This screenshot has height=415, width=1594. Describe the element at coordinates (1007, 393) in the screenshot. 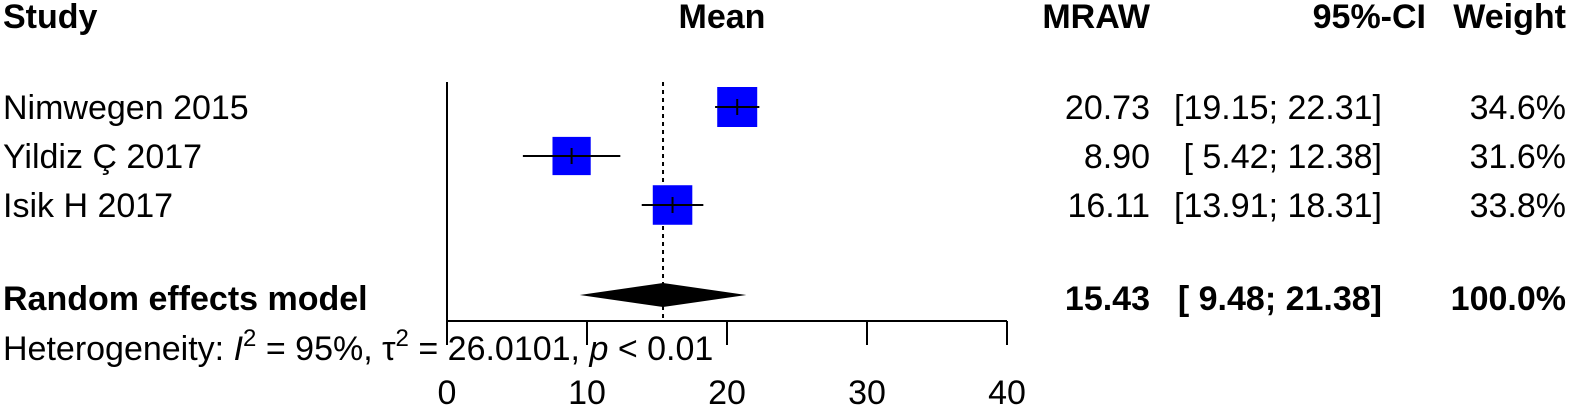

I see `x-tick-label: 40` at that location.